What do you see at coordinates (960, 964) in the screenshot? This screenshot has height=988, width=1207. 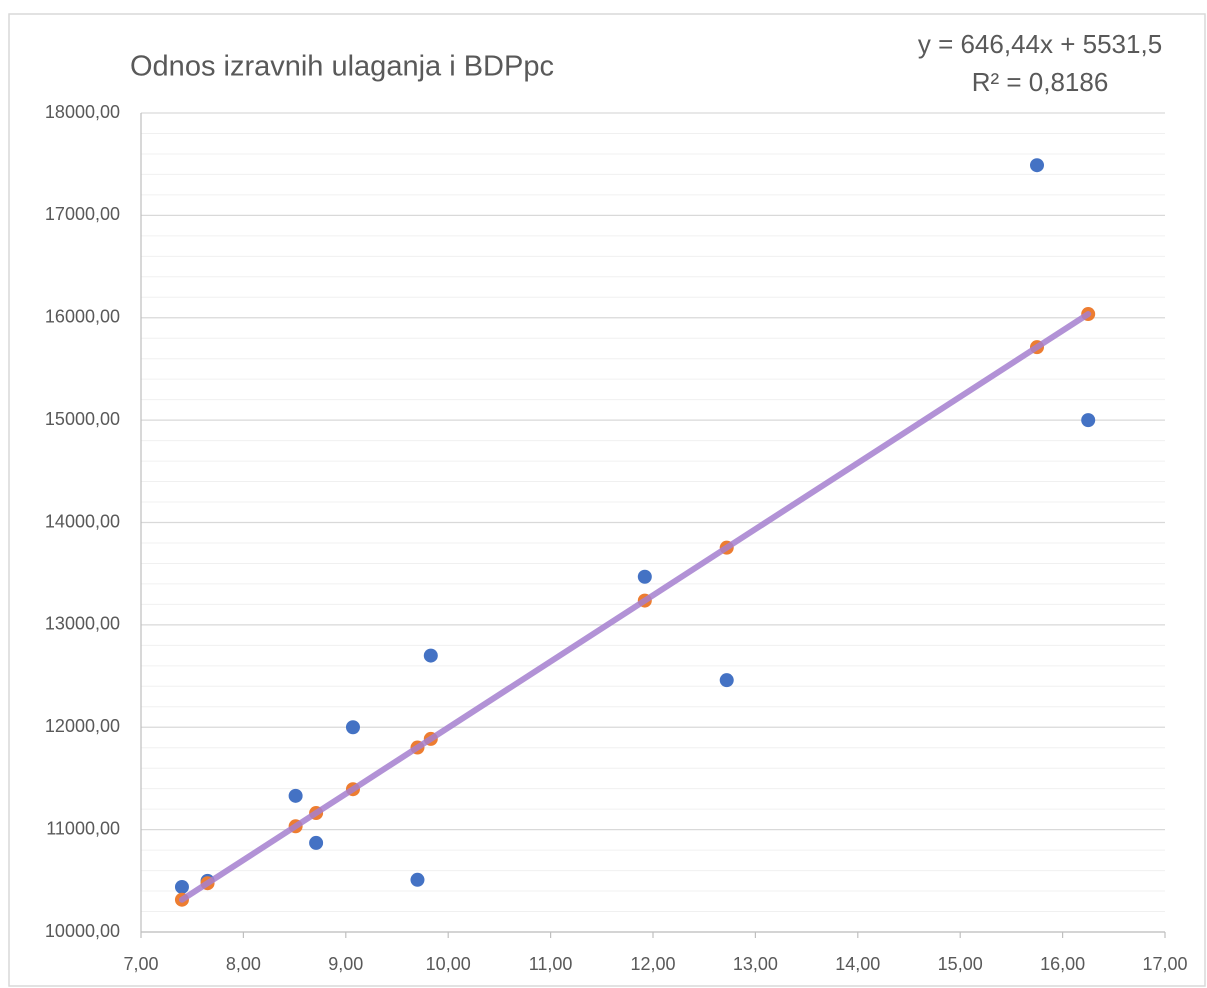 I see `x-tick-label: 15,00` at bounding box center [960, 964].